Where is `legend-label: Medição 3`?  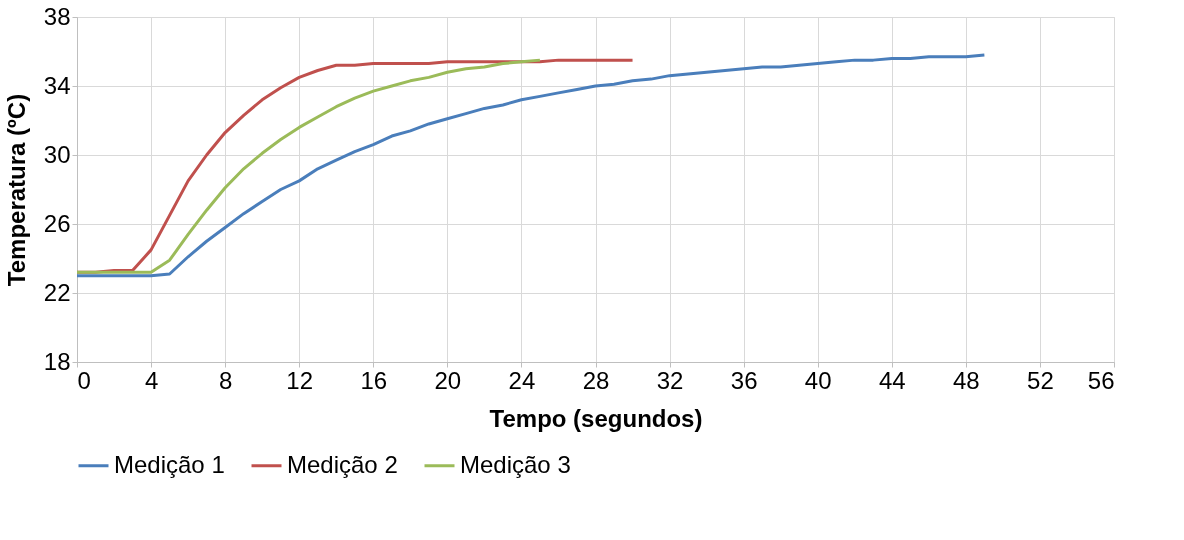 legend-label: Medição 3 is located at coordinates (515, 464).